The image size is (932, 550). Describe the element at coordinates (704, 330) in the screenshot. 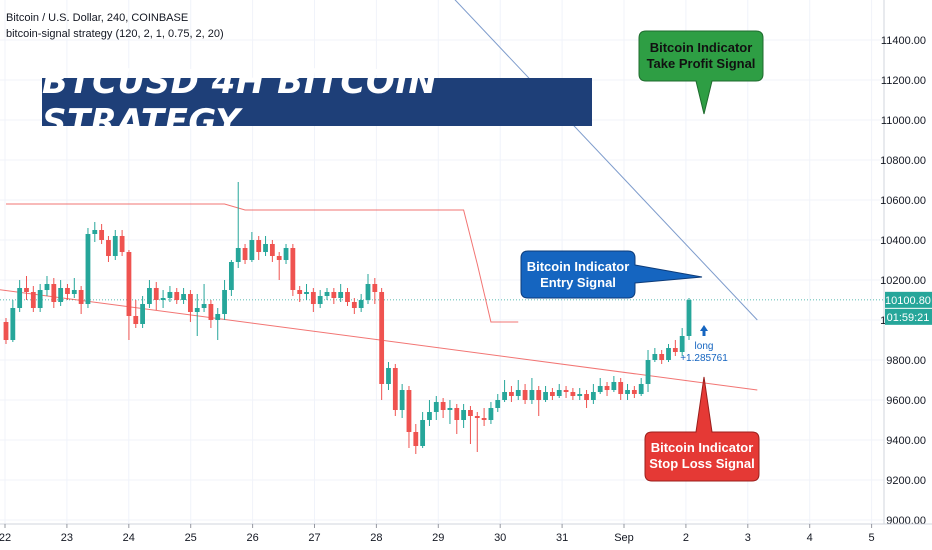

I see `arrow-up-icon` at that location.